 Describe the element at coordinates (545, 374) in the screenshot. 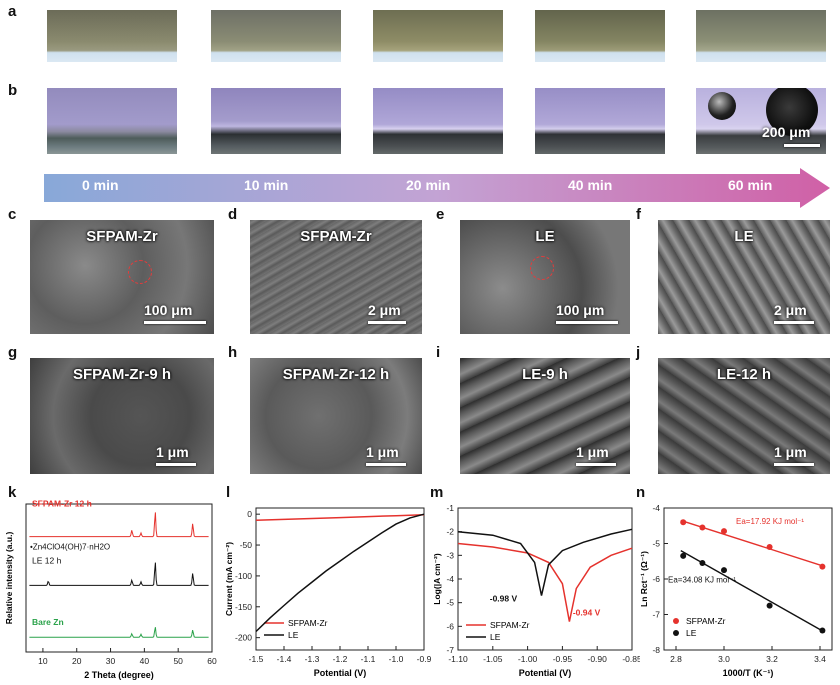

I see `sem-title-i: LE-9 h` at that location.